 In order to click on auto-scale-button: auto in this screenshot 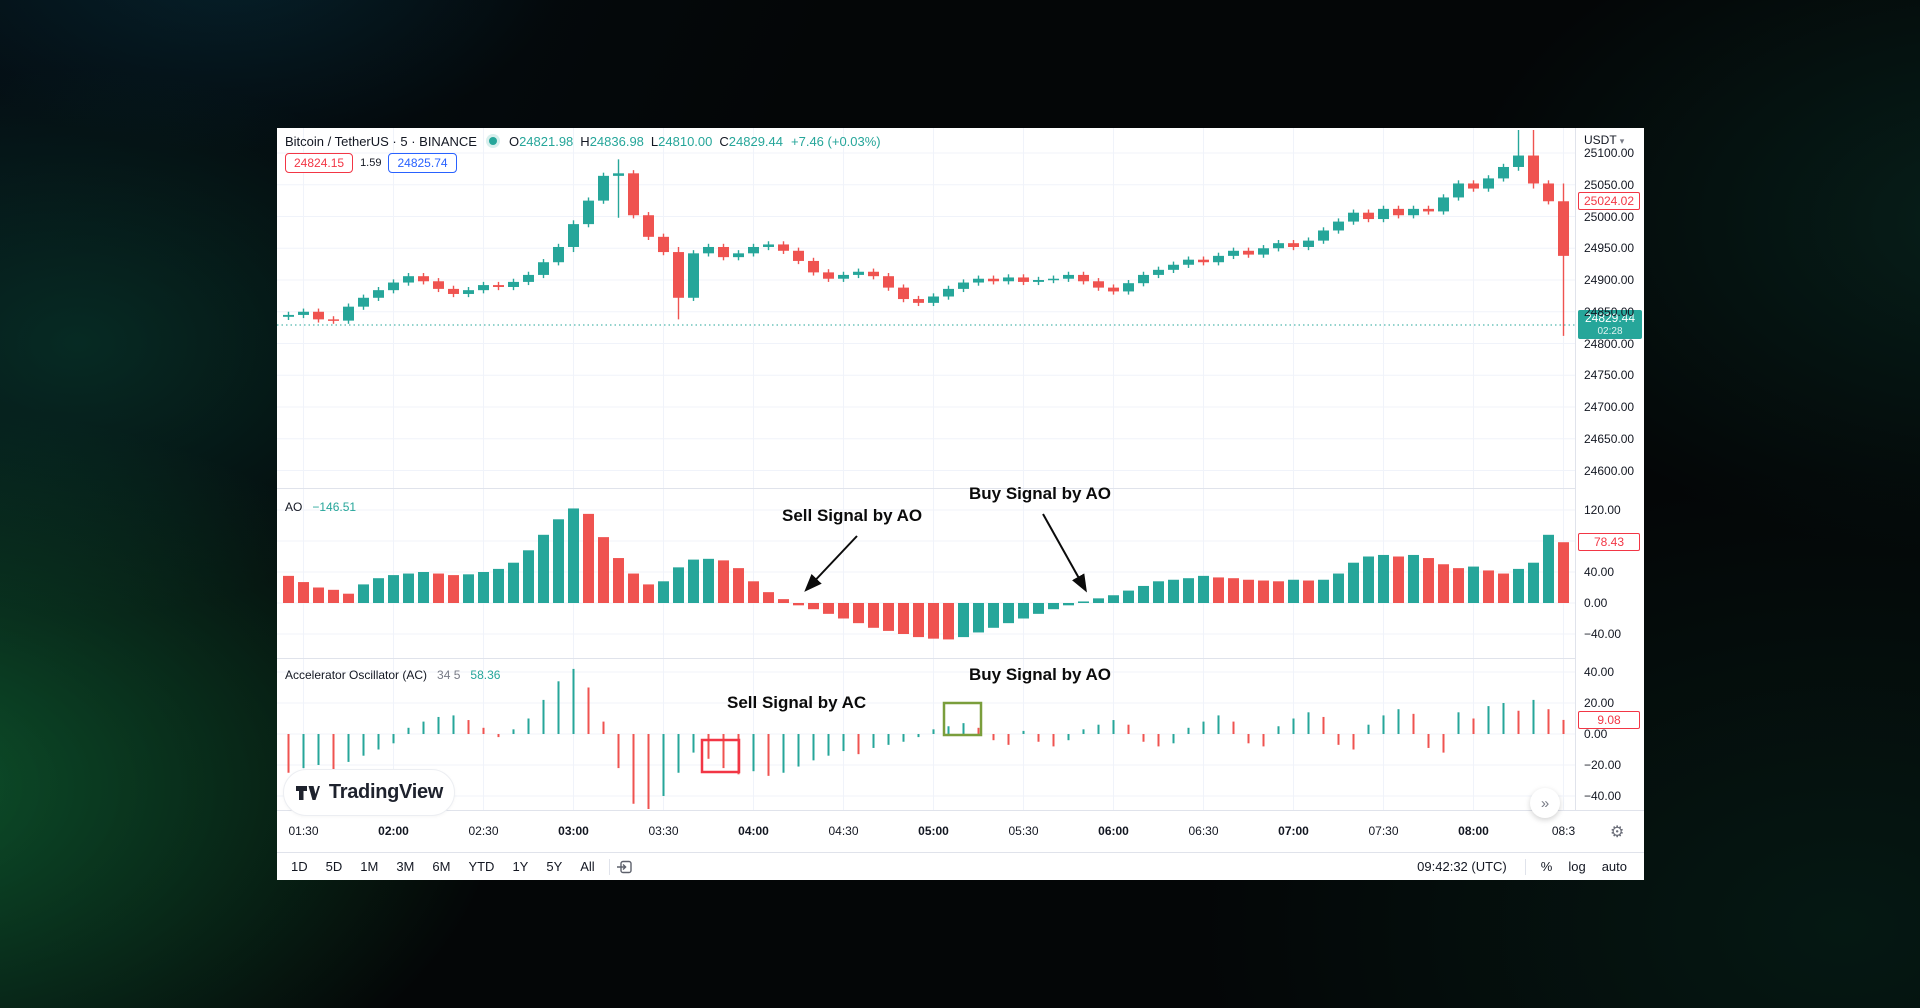, I will do `click(1614, 866)`.